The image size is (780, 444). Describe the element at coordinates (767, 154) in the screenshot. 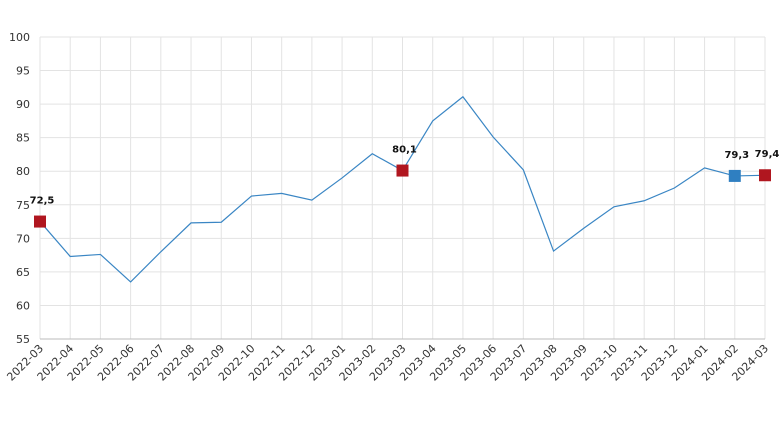

I see `value-label: 79,4` at that location.